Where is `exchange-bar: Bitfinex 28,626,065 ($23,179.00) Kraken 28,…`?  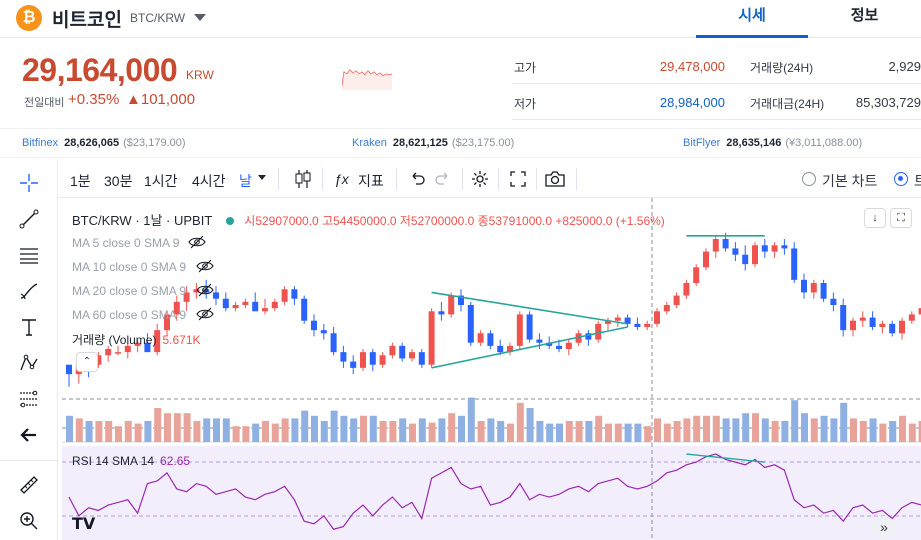
exchange-bar: Bitfinex 28,626,065 ($23,179.00) Kraken 28,… is located at coordinates (460, 143).